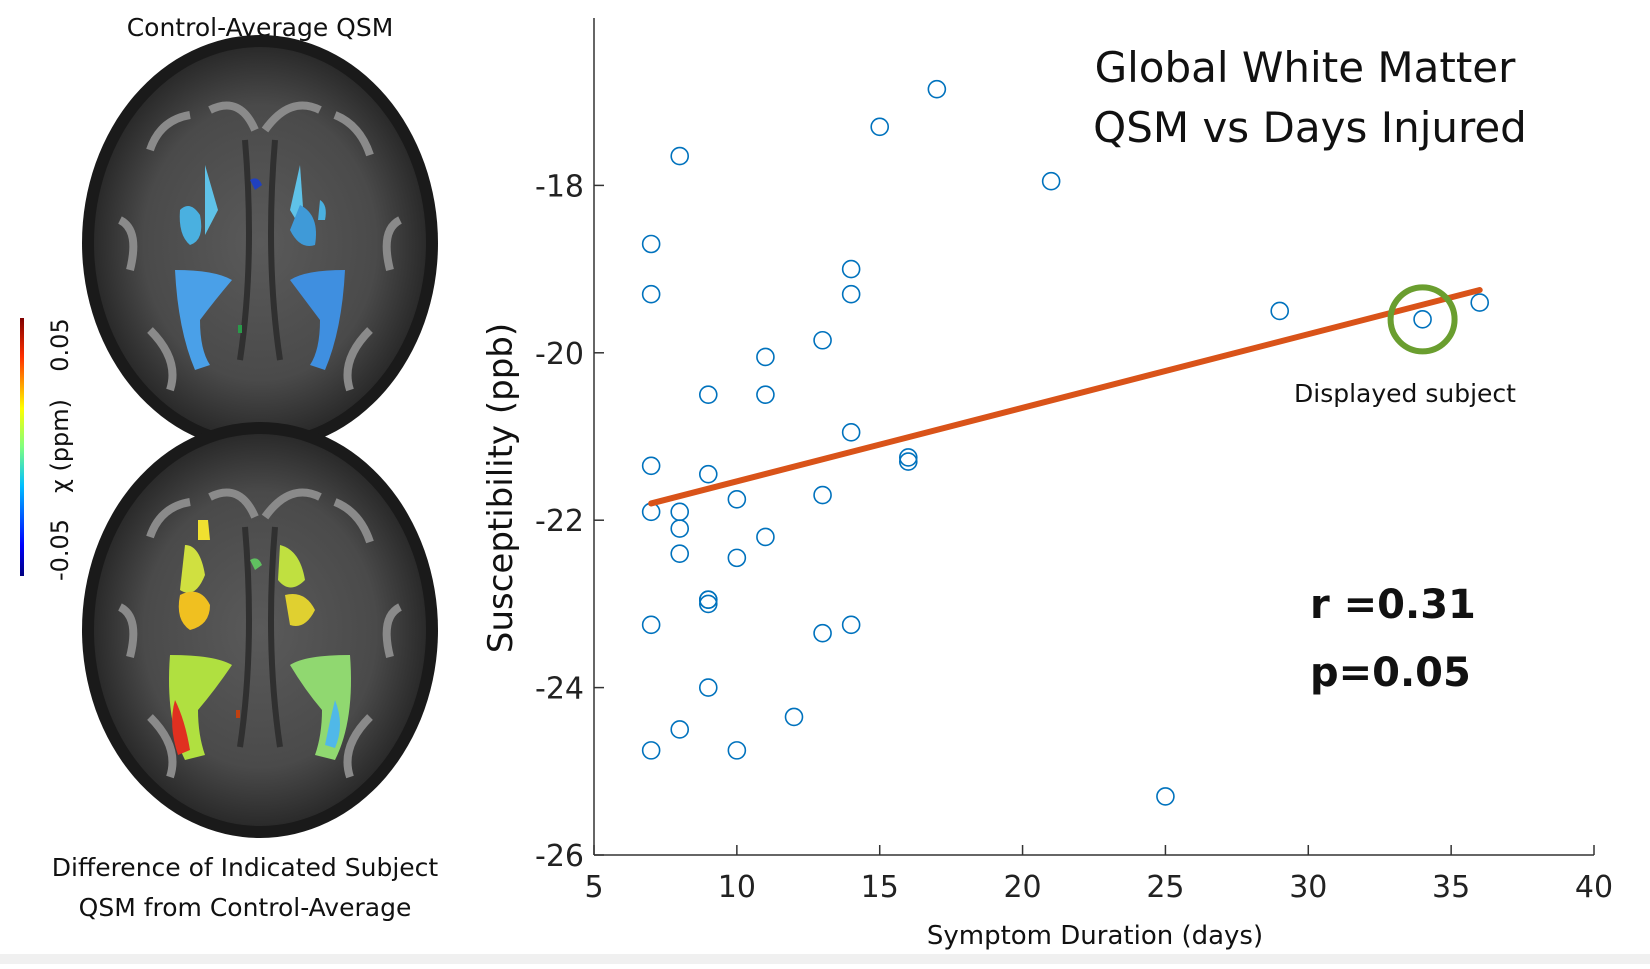 The image size is (1650, 969). I want to click on x-tick-label: 15, so click(880, 887).